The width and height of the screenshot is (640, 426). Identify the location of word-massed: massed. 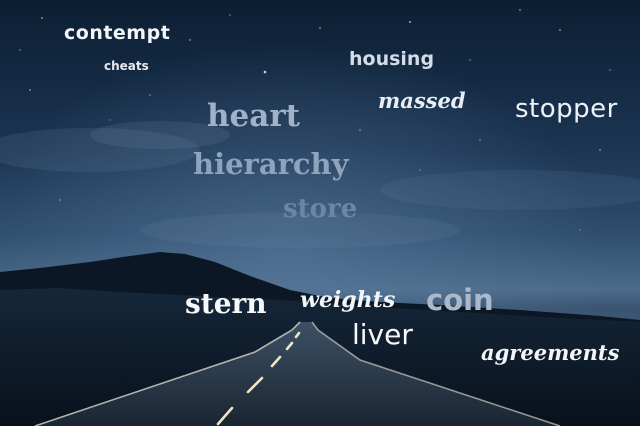
(422, 100).